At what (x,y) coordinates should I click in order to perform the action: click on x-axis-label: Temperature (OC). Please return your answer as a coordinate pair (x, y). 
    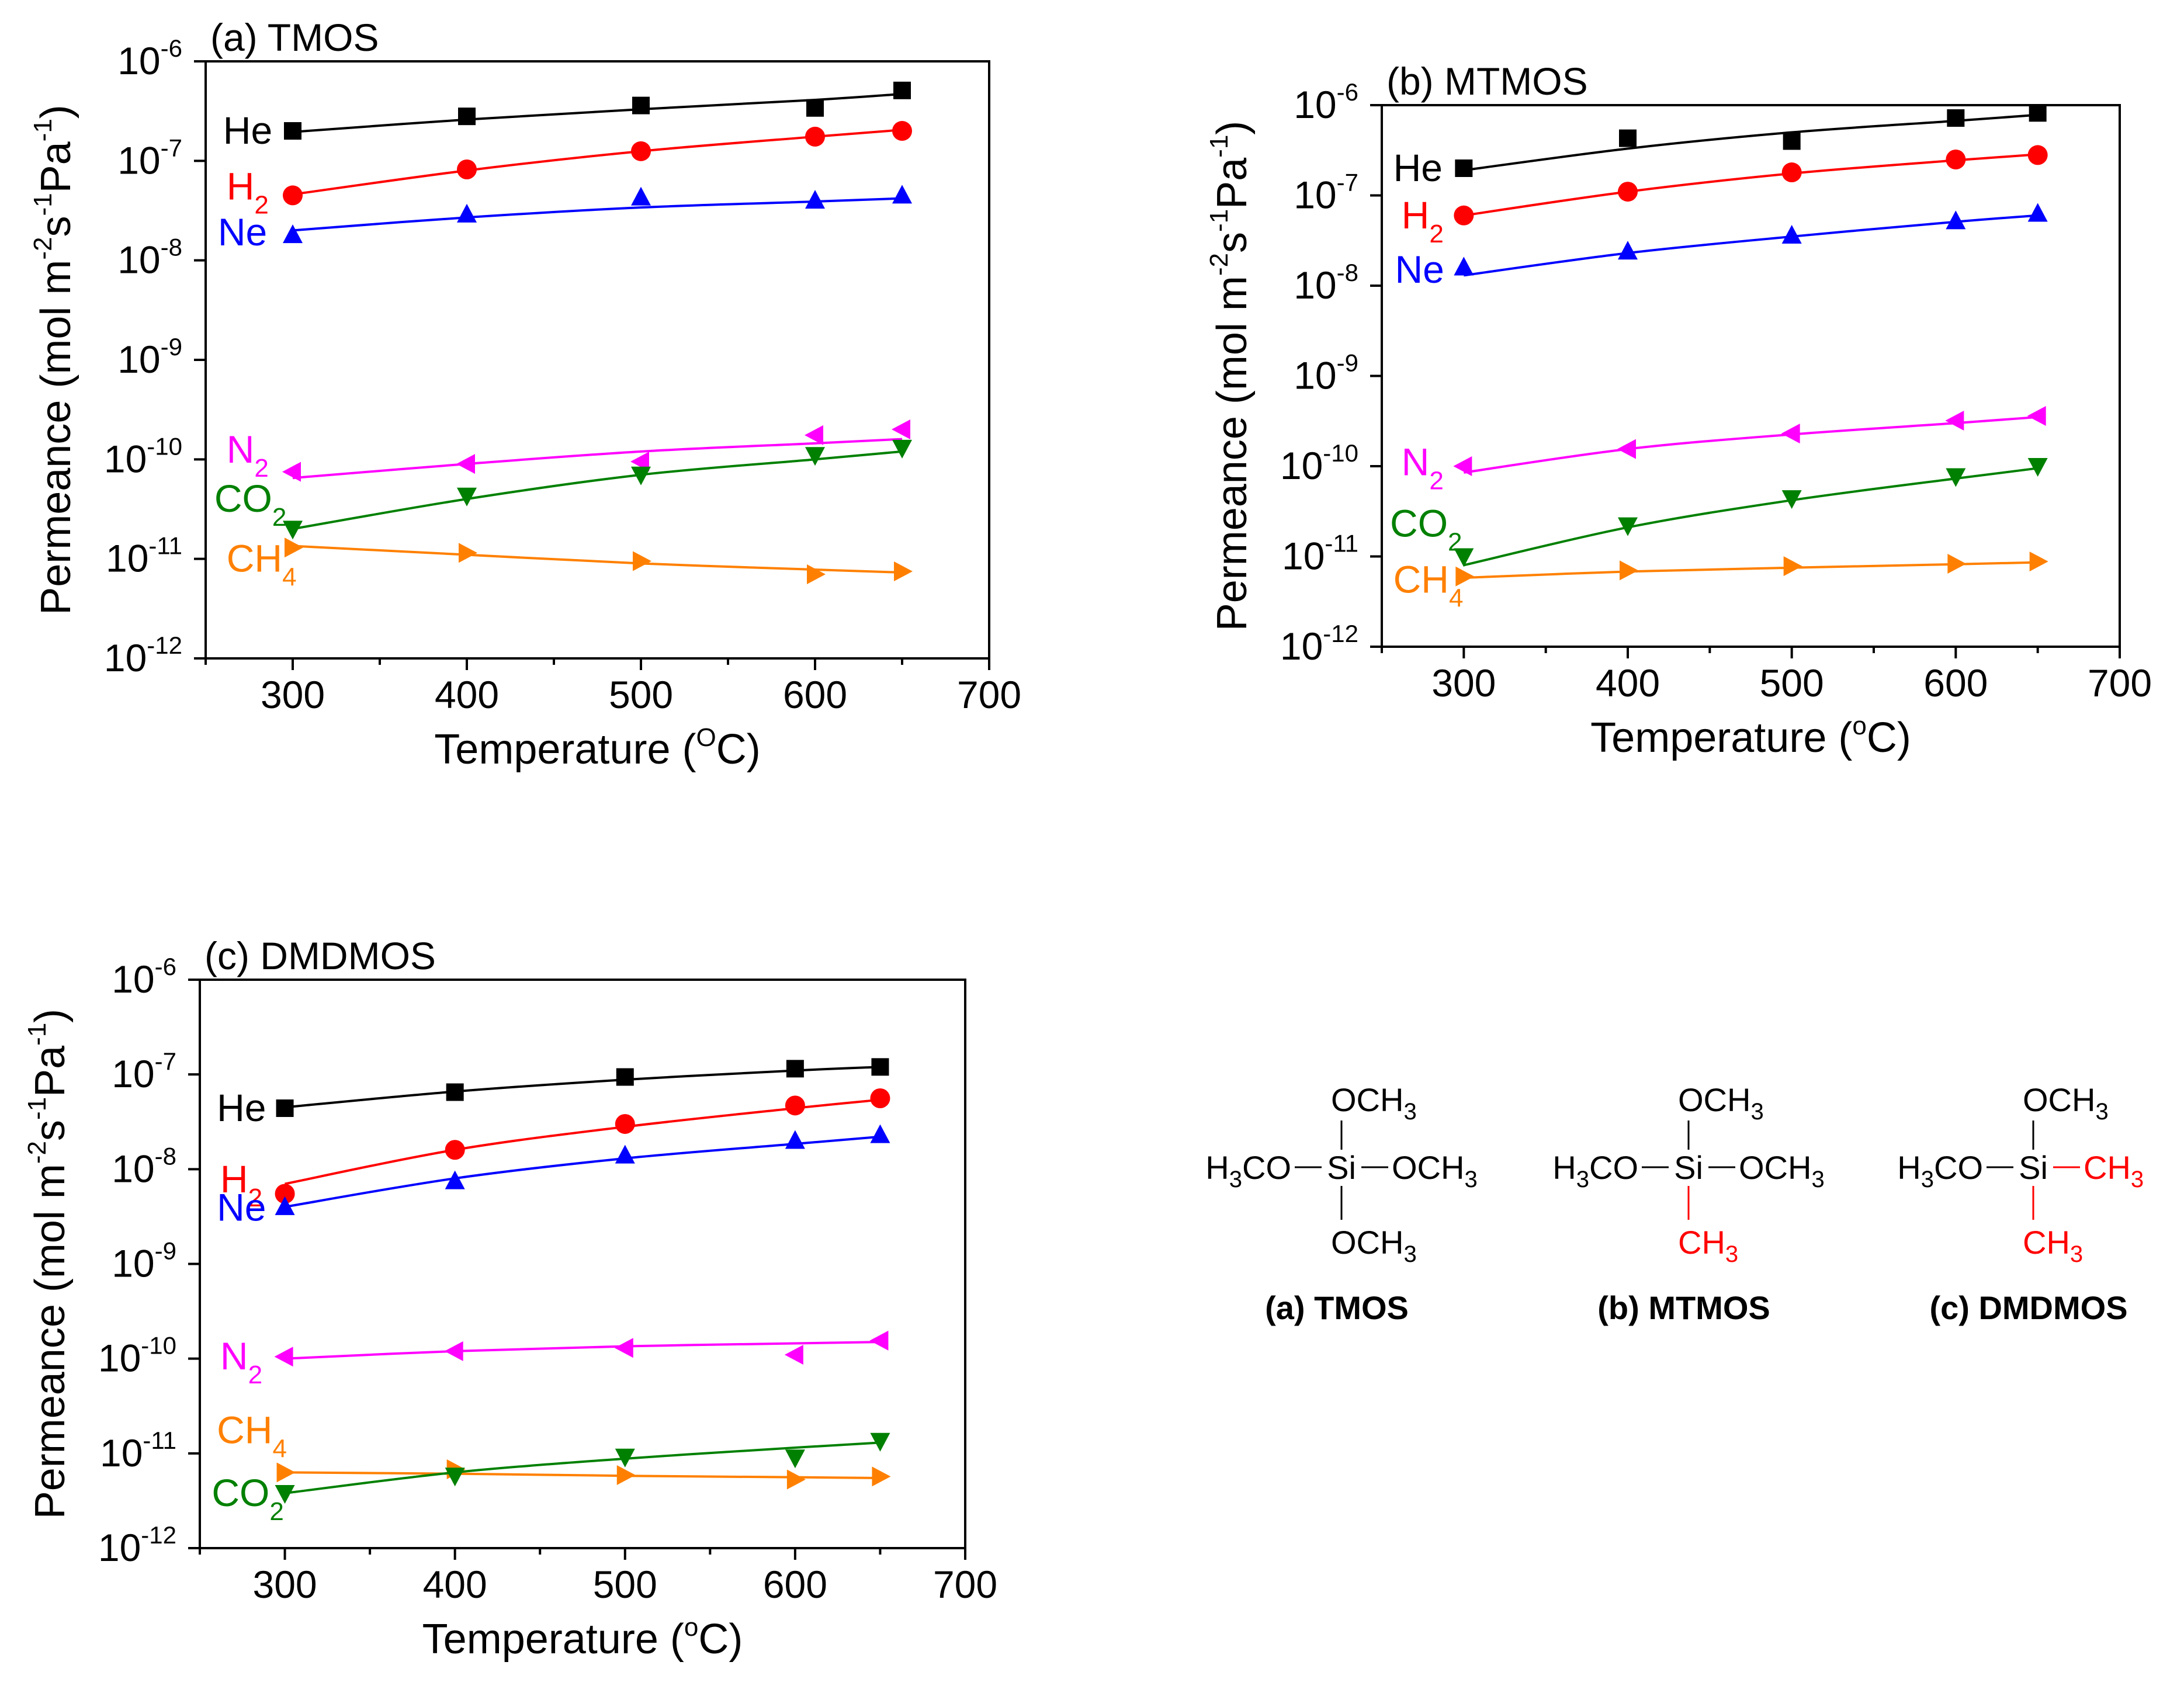
    Looking at the image, I should click on (597, 748).